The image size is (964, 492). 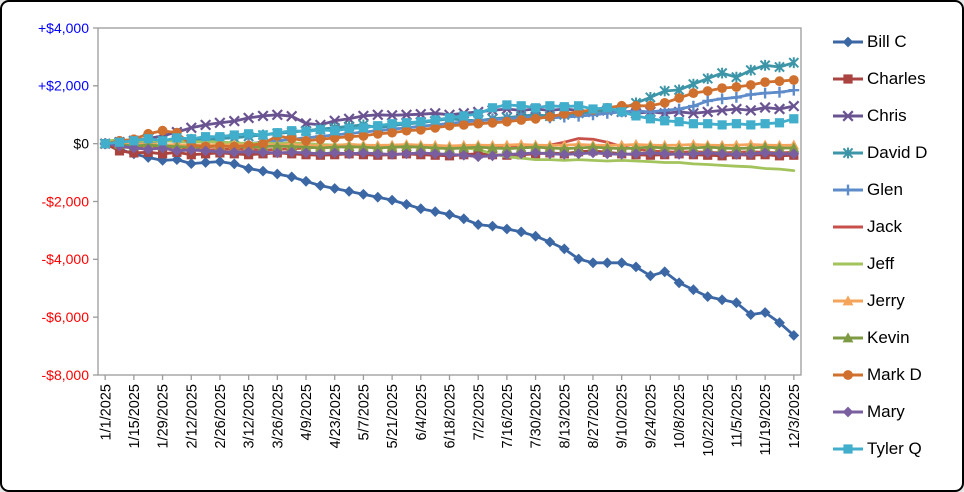 What do you see at coordinates (884, 226) in the screenshot?
I see `legend-label: Jack` at bounding box center [884, 226].